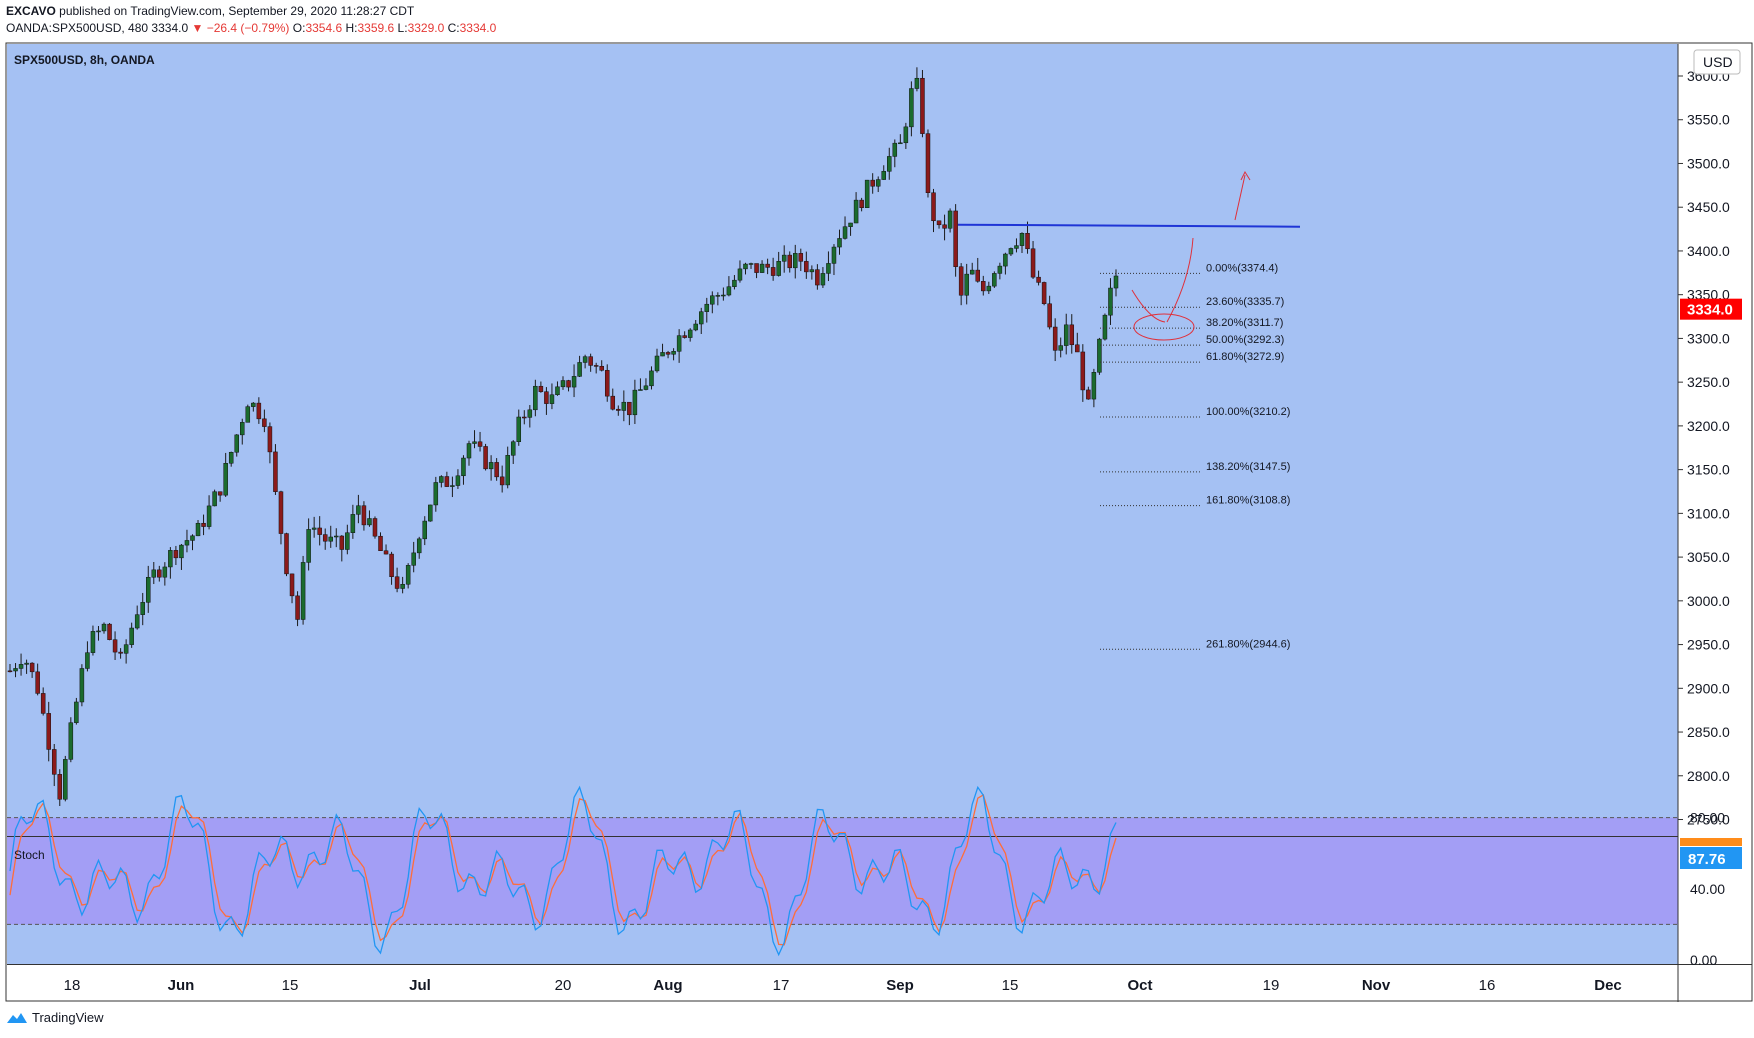 Image resolution: width=1754 pixels, height=1038 pixels. I want to click on stoch-tick-label: 80.00, so click(1707, 818).